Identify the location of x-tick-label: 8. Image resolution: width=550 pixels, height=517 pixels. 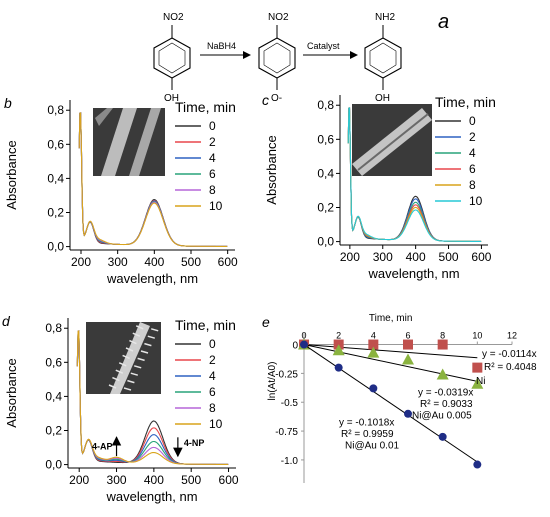
(442, 336).